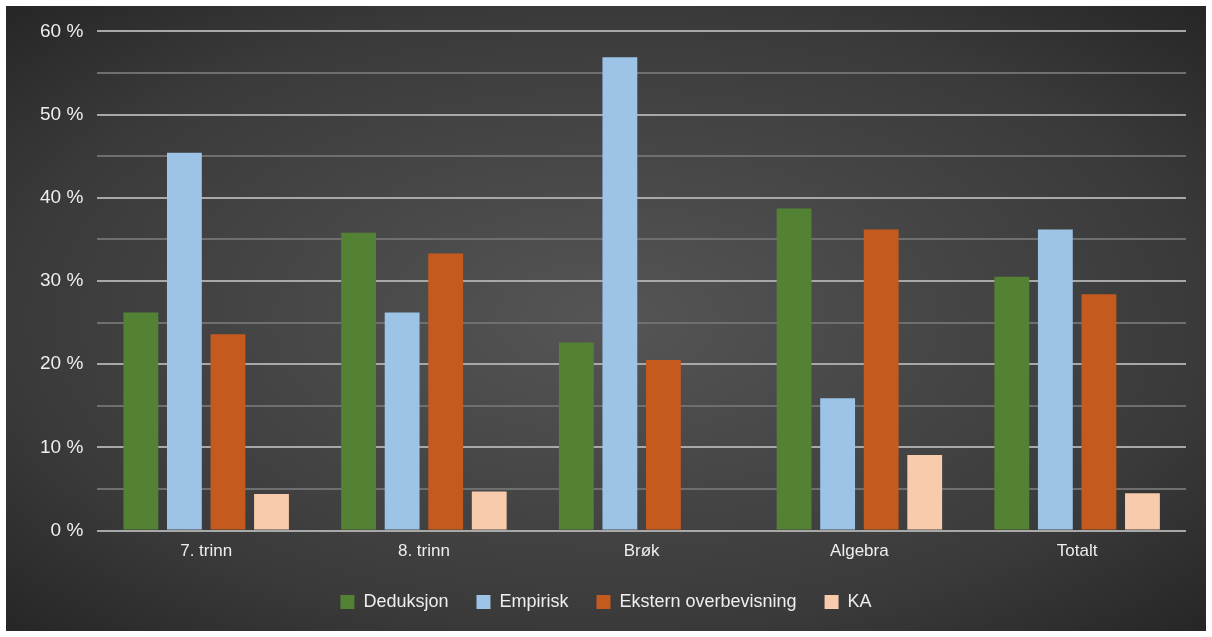 Image resolution: width=1212 pixels, height=637 pixels. Describe the element at coordinates (61, 197) in the screenshot. I see `y-tick-label: 40 %` at that location.